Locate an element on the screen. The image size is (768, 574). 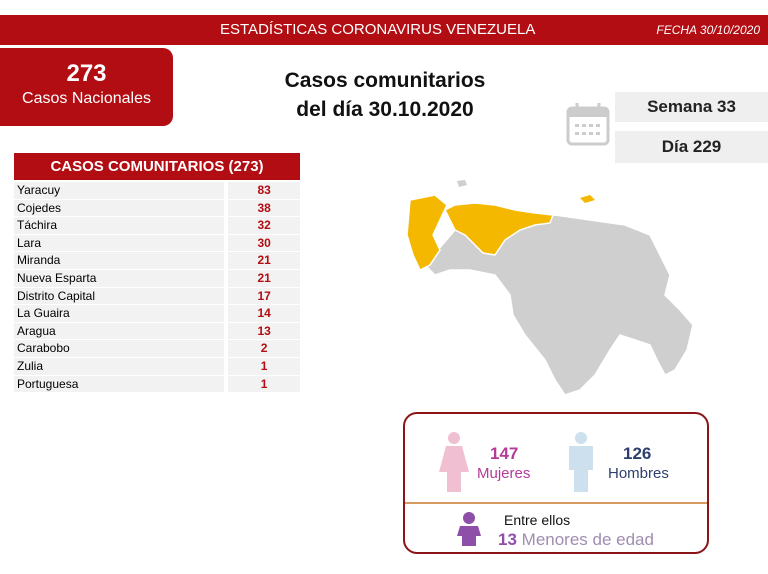
page-title: Casos comunitarios del día 30.10.2020 is located at coordinates (385, 95).